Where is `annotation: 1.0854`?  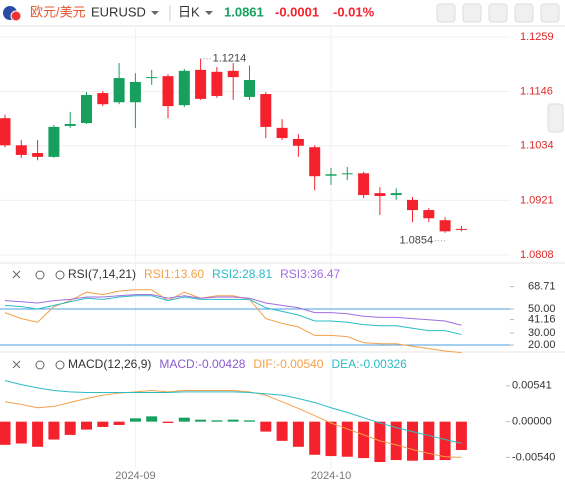
annotation: 1.0854 is located at coordinates (416, 241).